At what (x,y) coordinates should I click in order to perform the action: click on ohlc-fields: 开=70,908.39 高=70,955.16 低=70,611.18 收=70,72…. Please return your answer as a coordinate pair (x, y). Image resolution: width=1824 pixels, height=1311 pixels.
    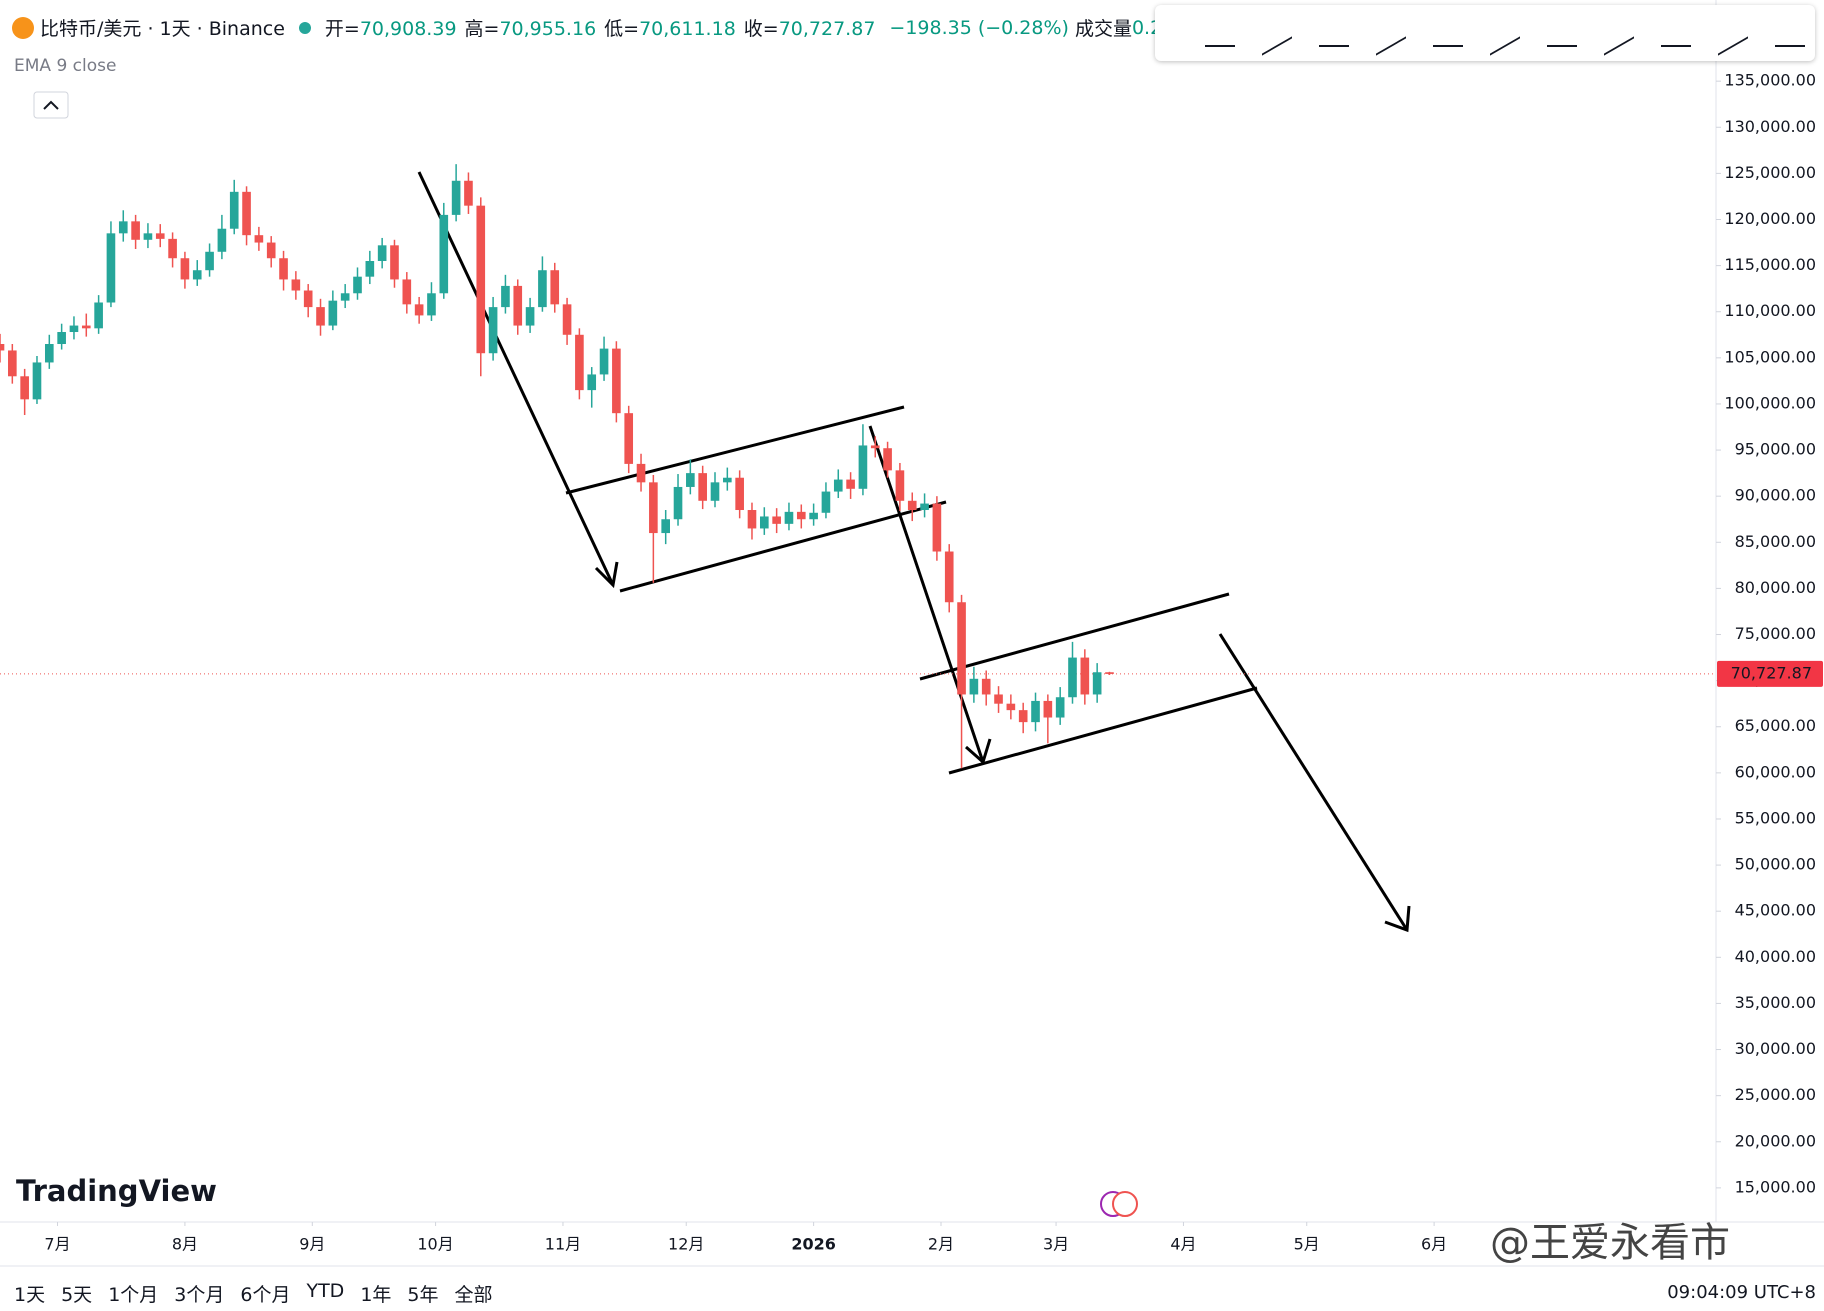
    Looking at the image, I should click on (604, 27).